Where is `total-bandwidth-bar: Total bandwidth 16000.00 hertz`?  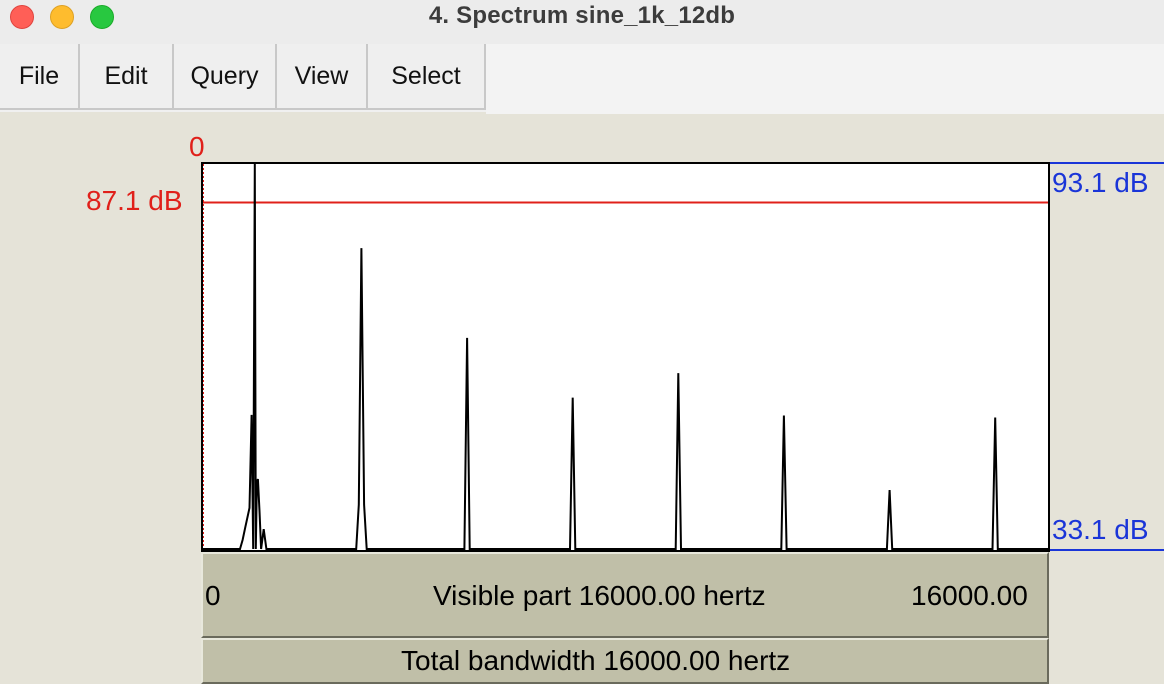
total-bandwidth-bar: Total bandwidth 16000.00 hertz is located at coordinates (625, 661).